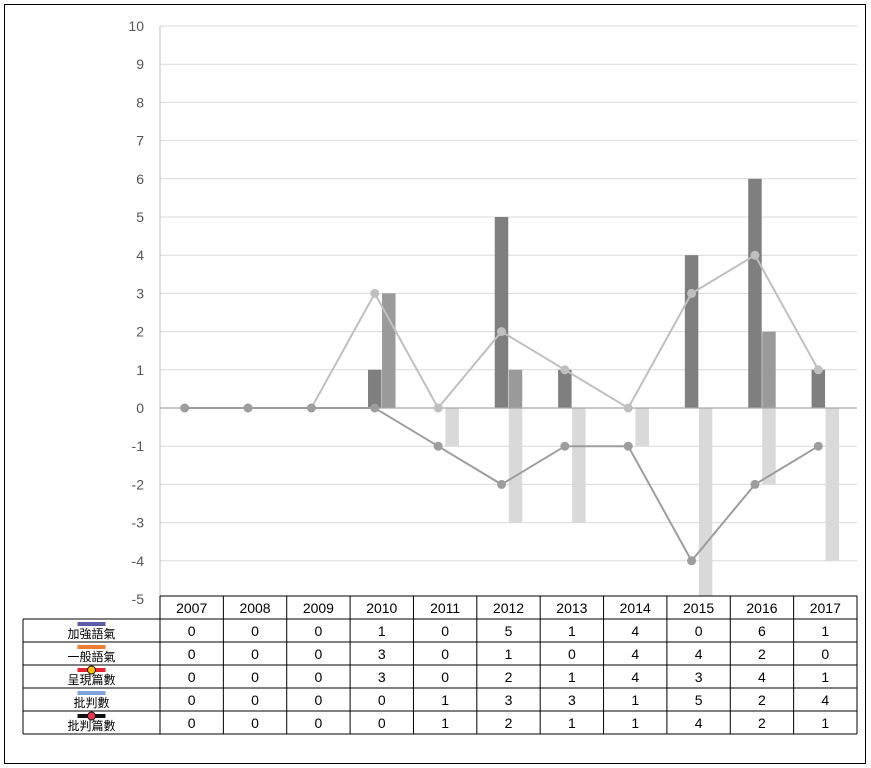 Image resolution: width=871 pixels, height=768 pixels. Describe the element at coordinates (445, 608) in the screenshot. I see `x-category-label: 2011` at that location.